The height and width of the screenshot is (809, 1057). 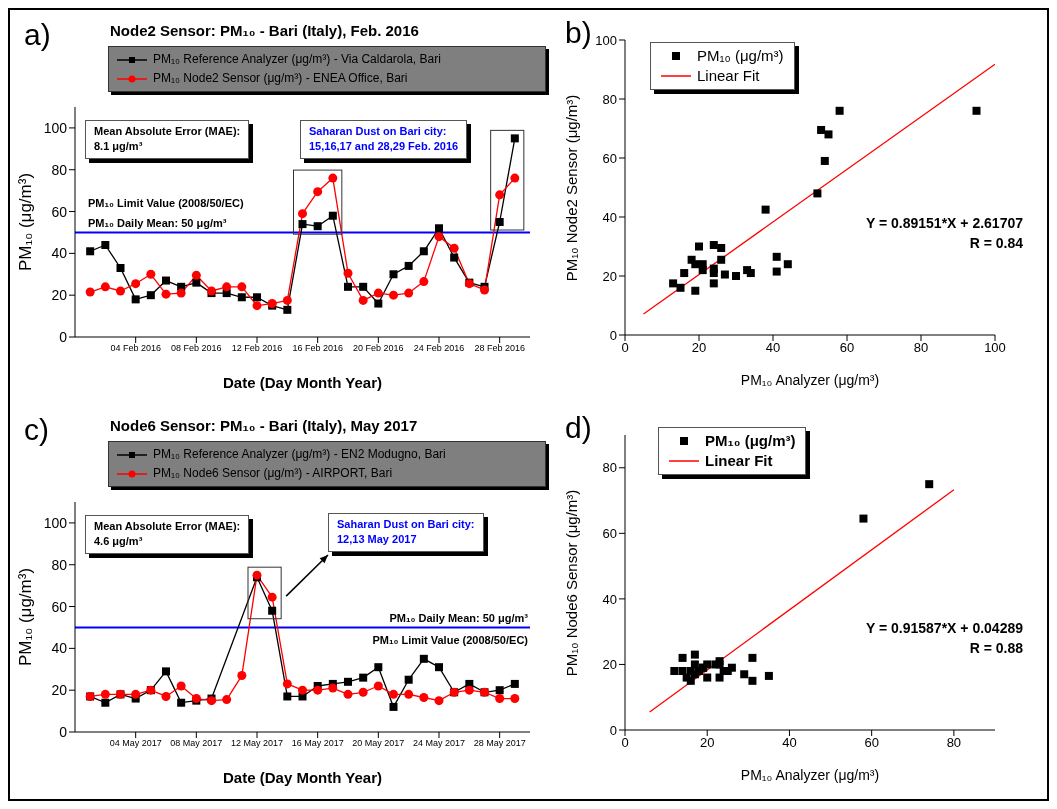 What do you see at coordinates (135, 348) in the screenshot?
I see `x-tick-label: 04 Feb 2016` at bounding box center [135, 348].